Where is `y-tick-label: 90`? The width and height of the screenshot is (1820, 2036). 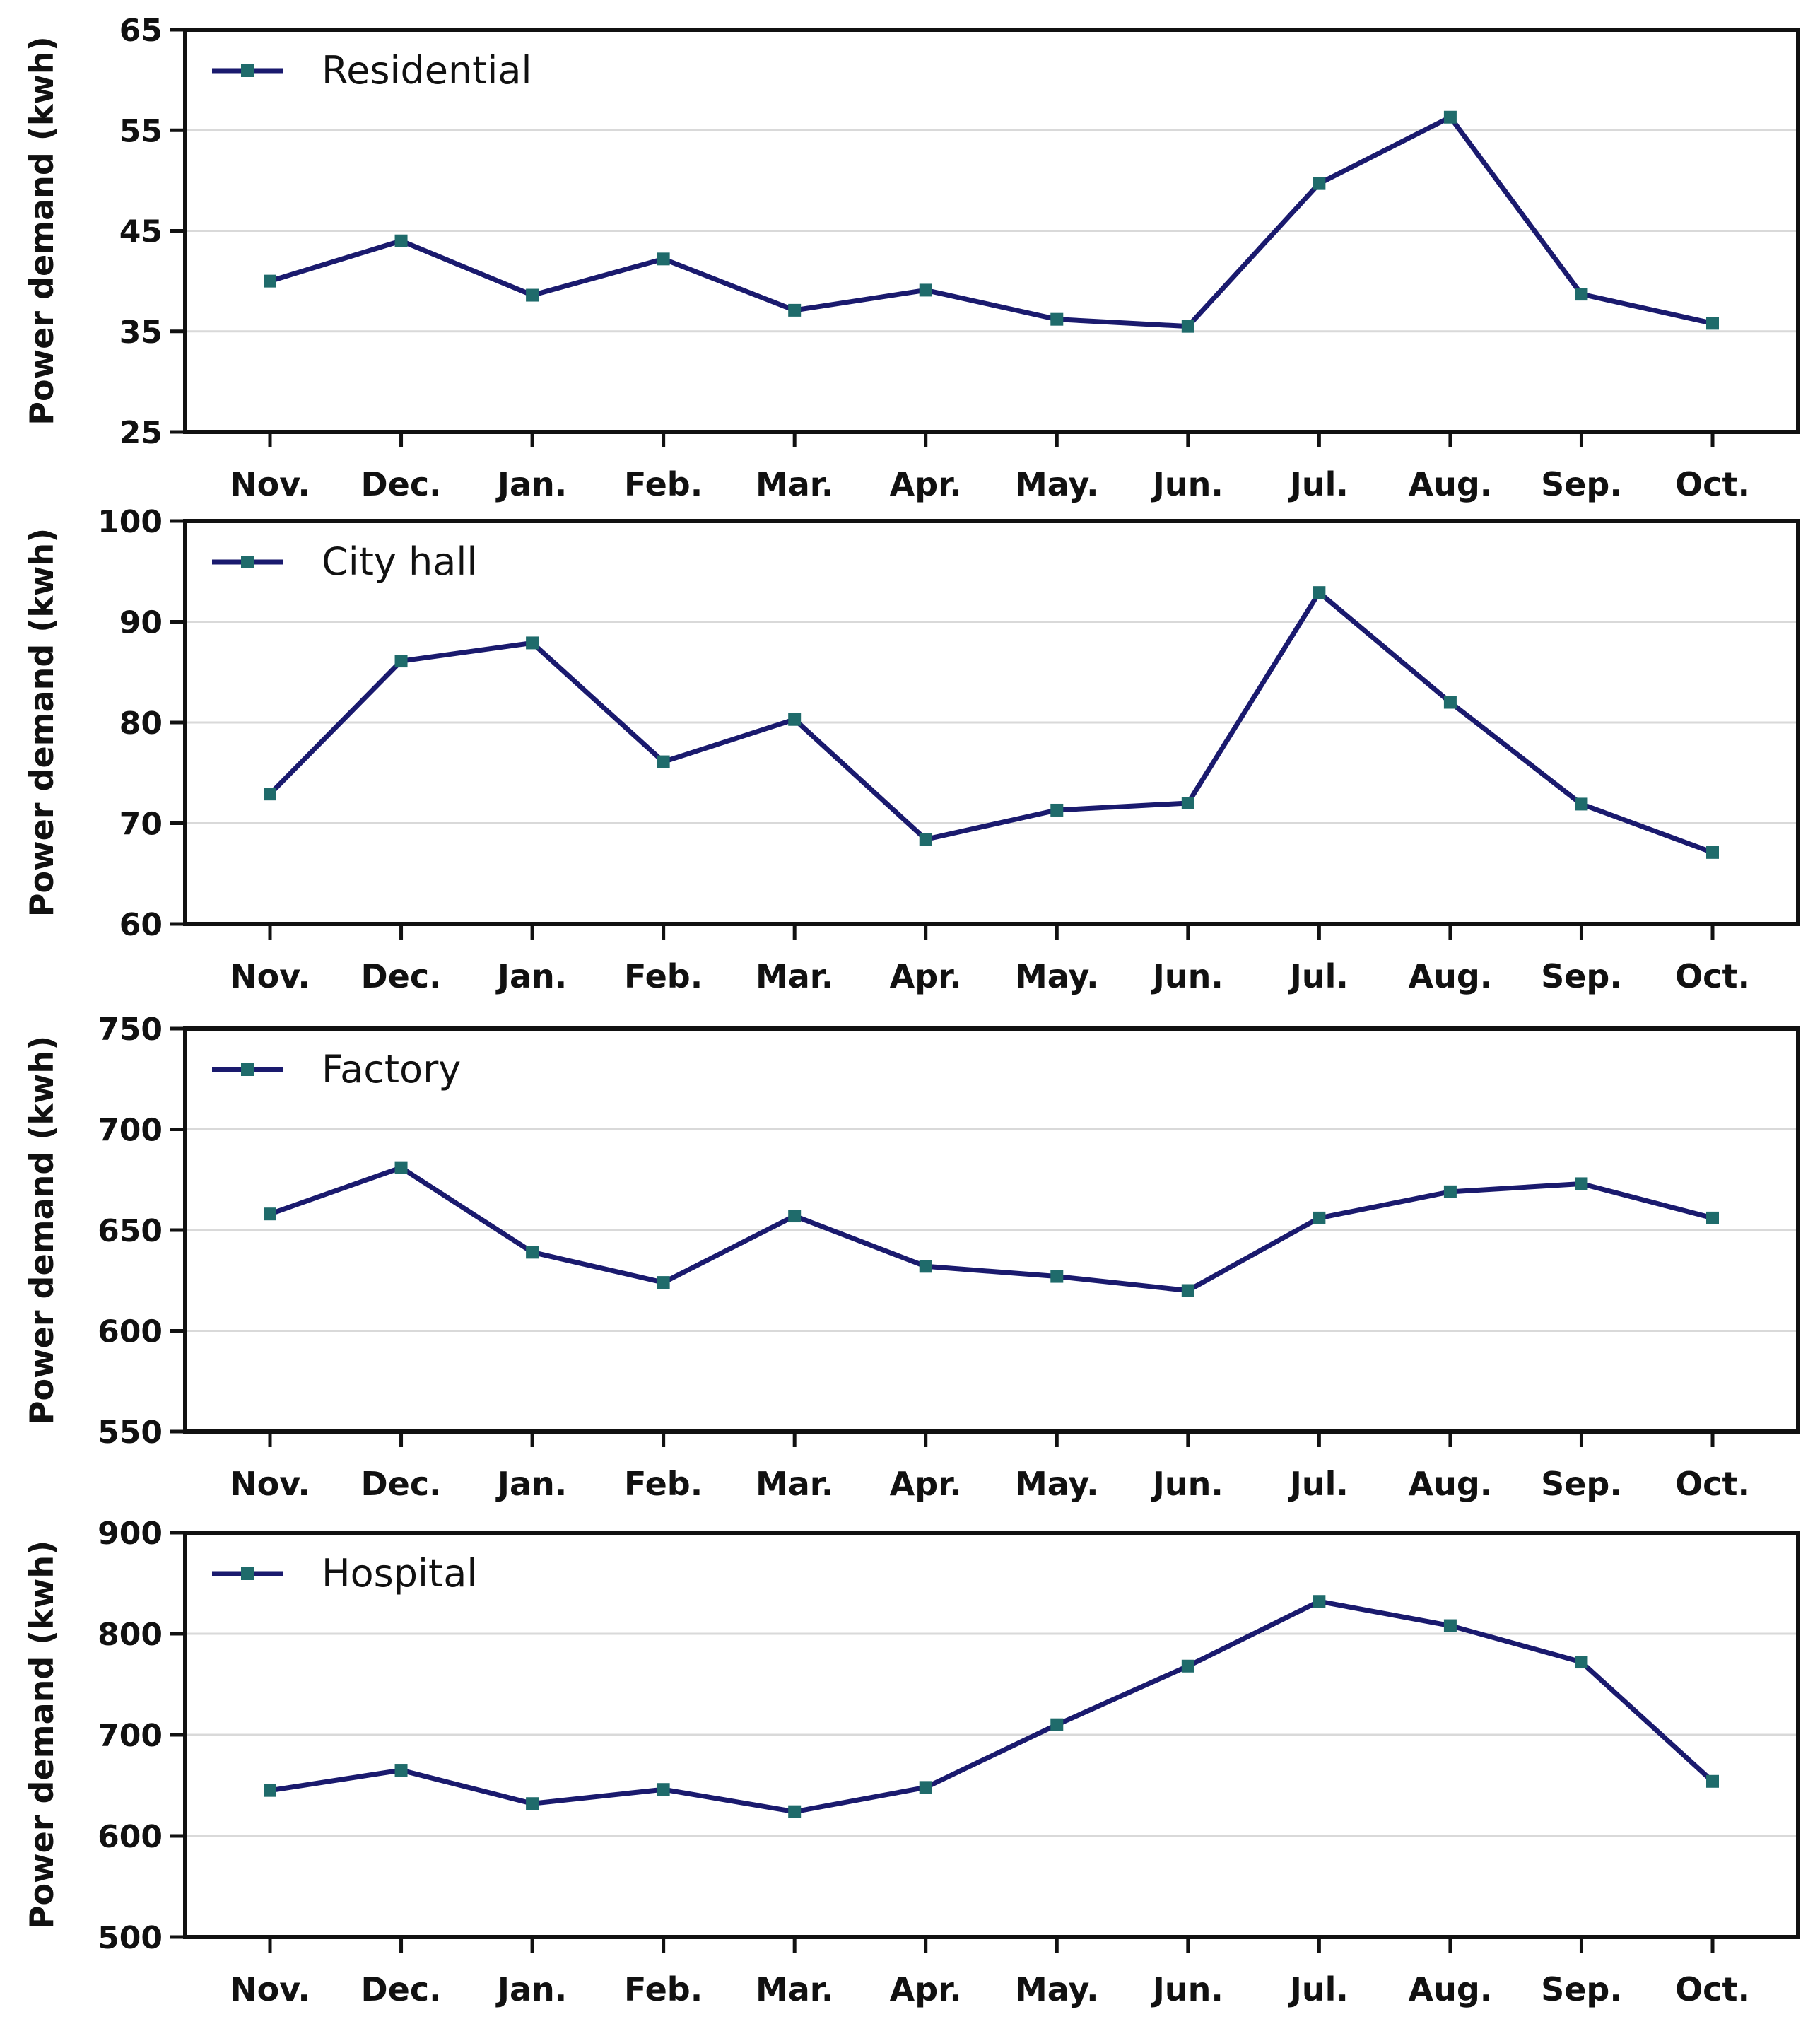 y-tick-label: 90 is located at coordinates (141, 623).